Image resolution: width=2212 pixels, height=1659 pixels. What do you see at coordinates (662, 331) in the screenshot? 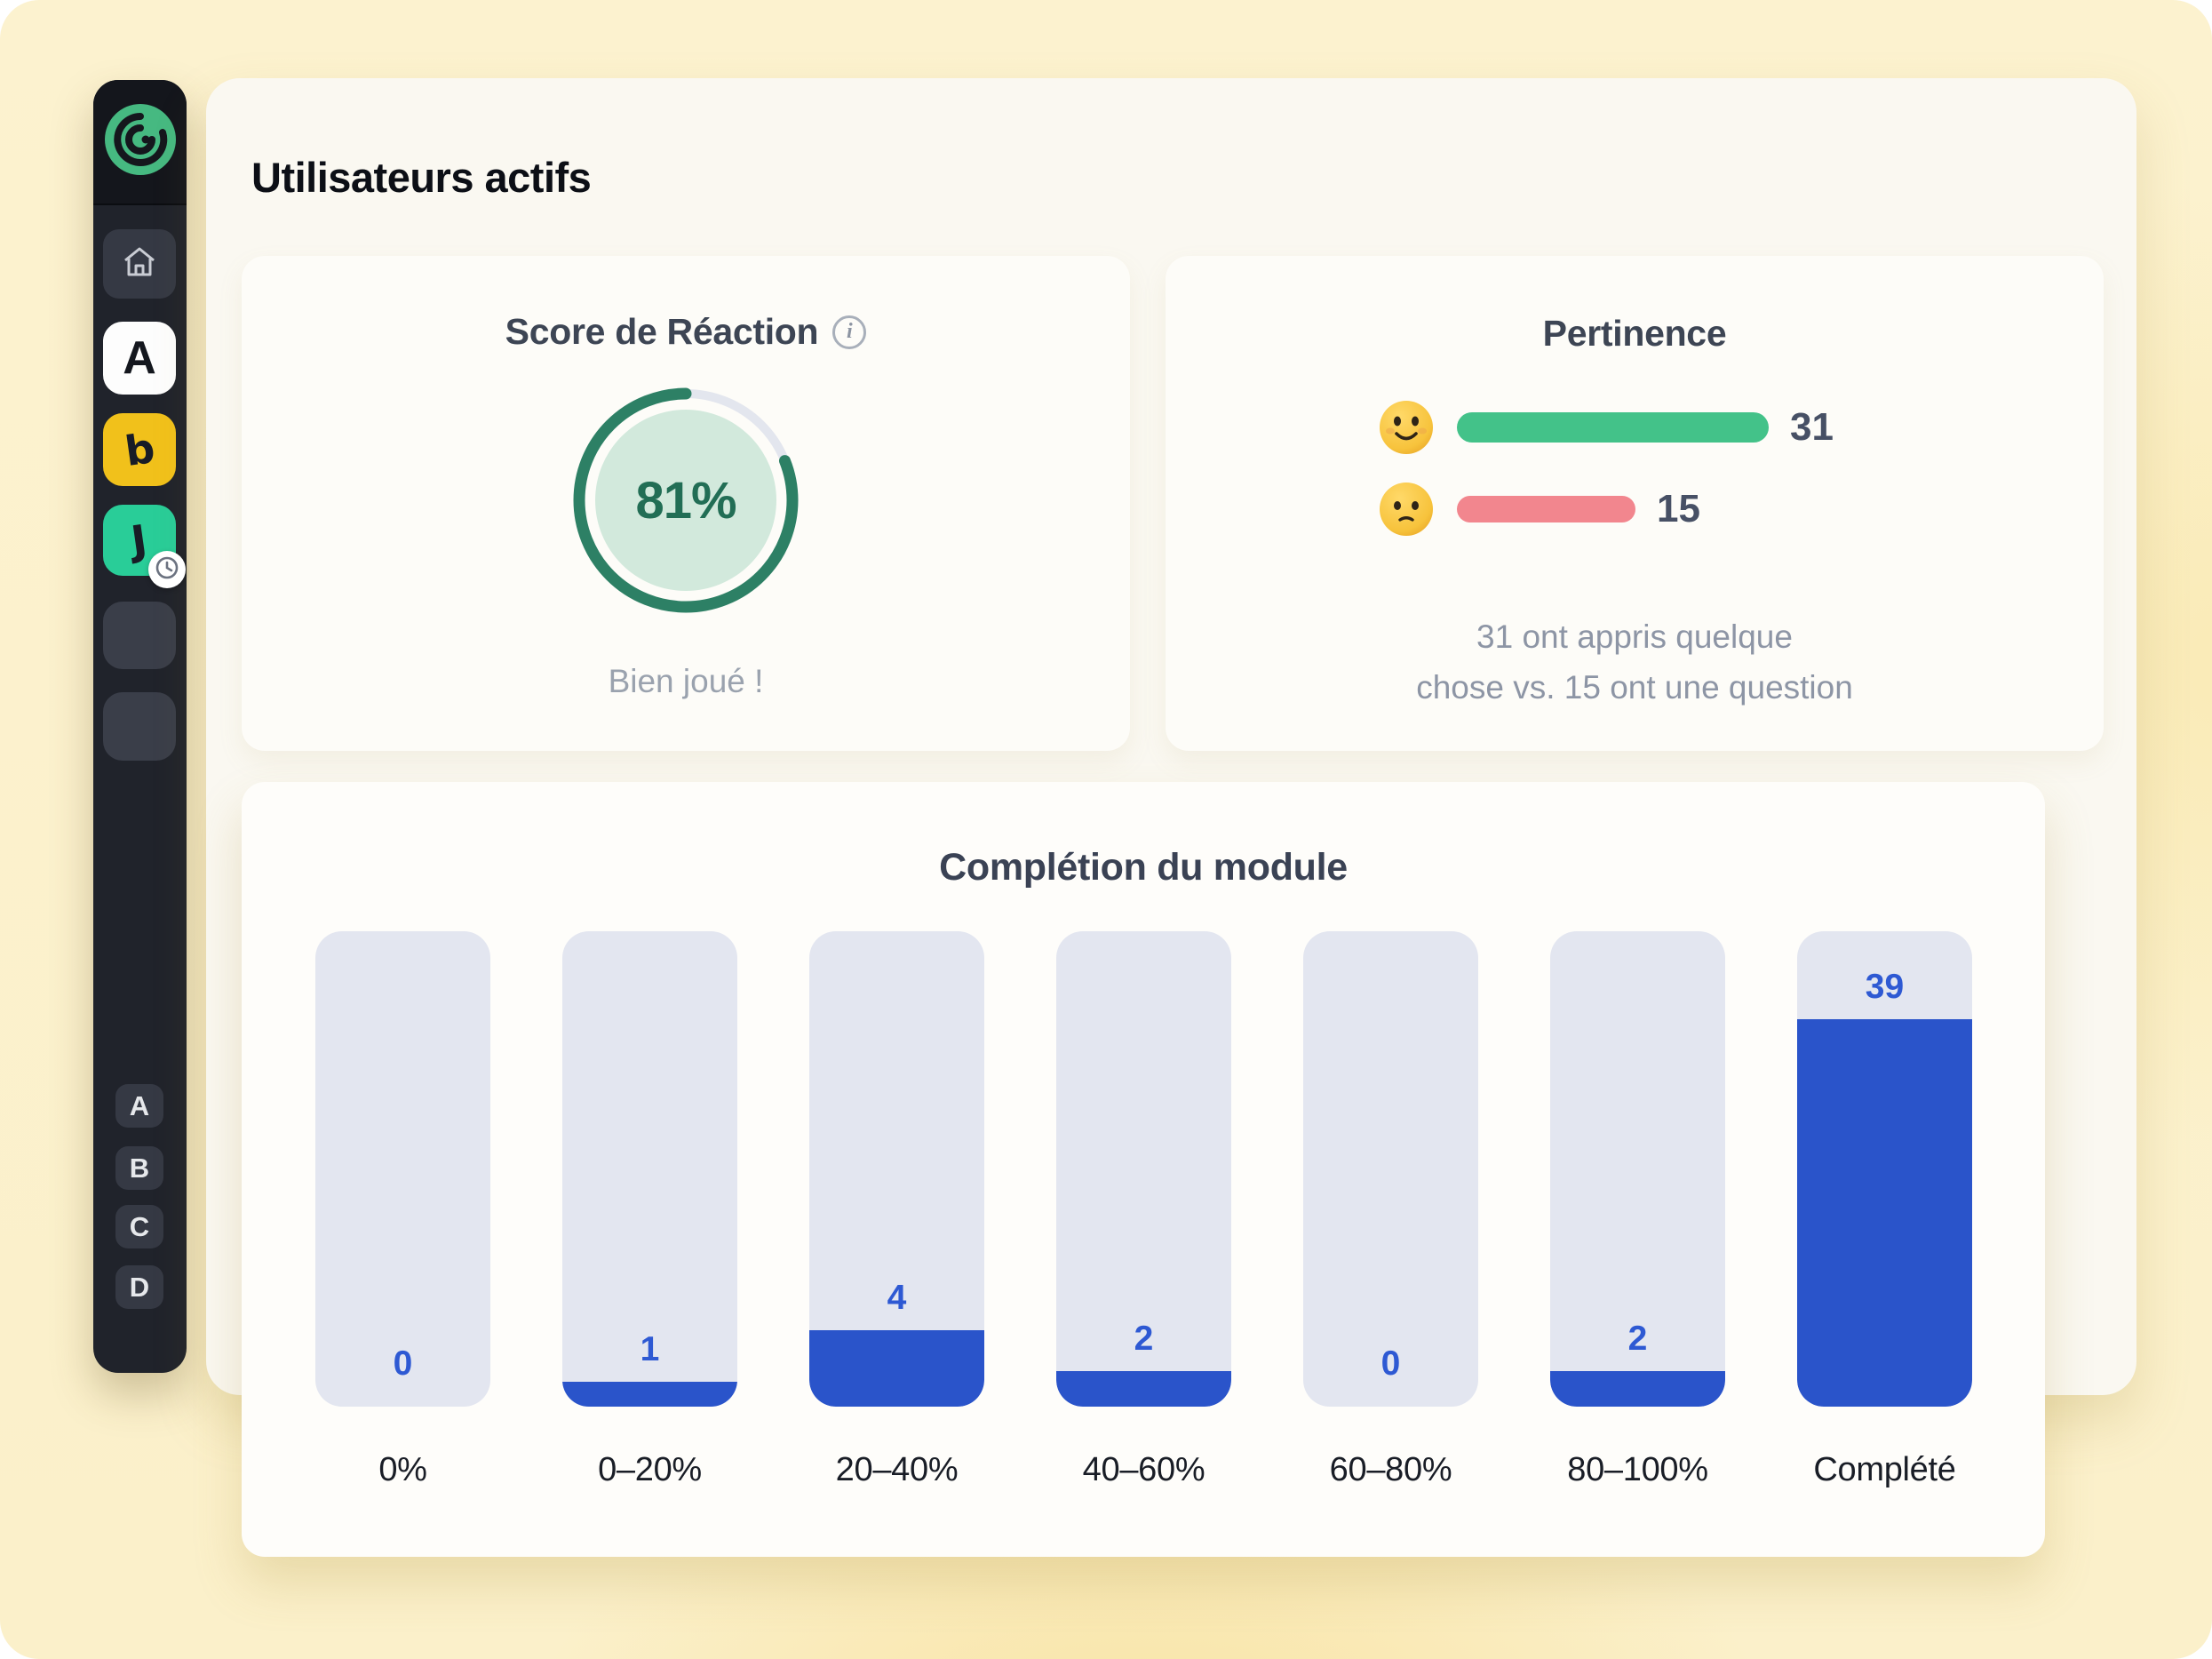
I see `reaction-card-title: Score de Réaction` at bounding box center [662, 331].